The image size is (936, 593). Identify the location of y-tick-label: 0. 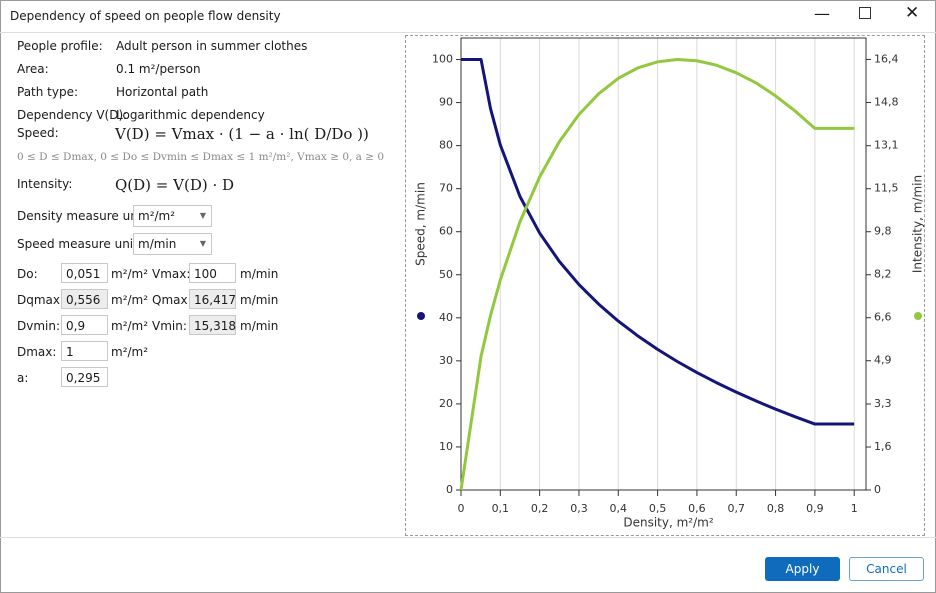
(449, 489).